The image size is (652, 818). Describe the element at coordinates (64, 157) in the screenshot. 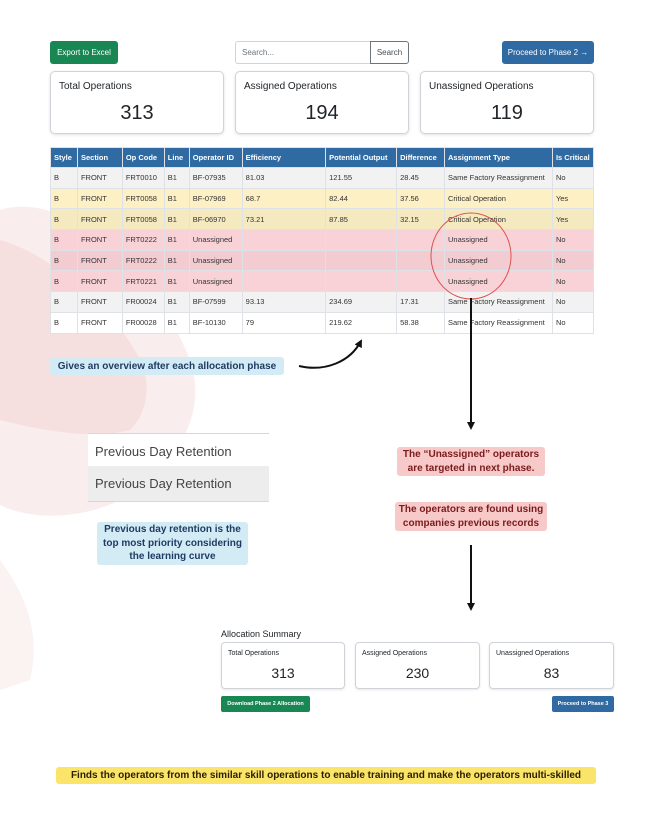

I see `column-header: Style` at that location.